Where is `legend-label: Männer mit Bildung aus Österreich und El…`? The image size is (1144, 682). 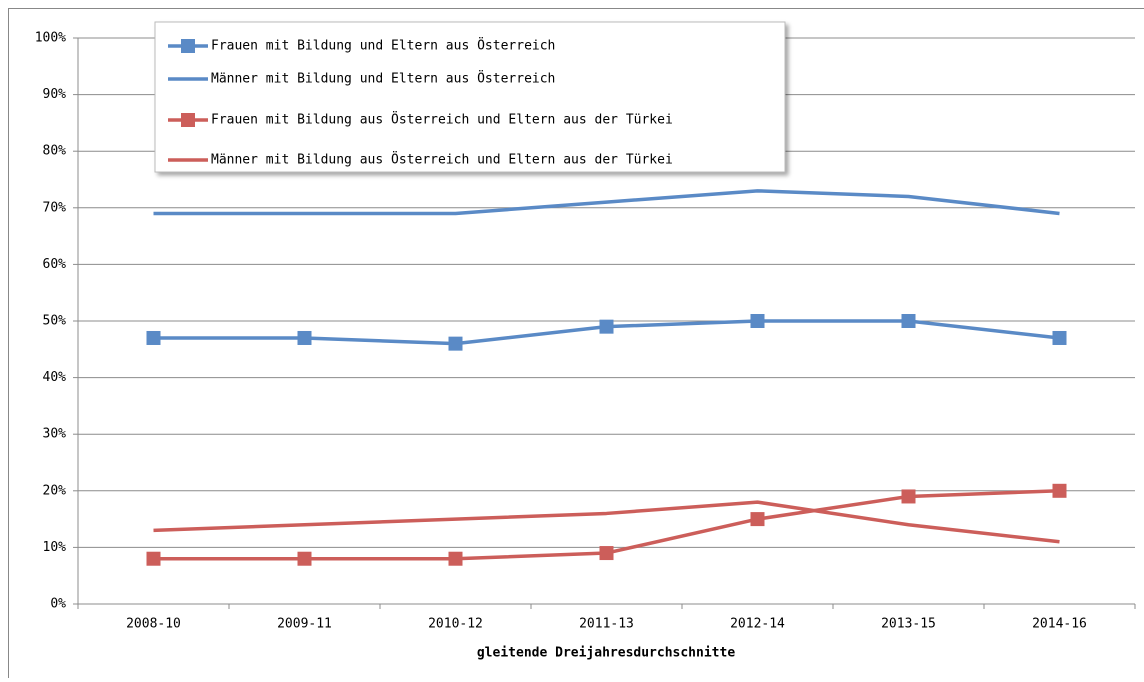
legend-label: Männer mit Bildung aus Österreich und El… is located at coordinates (442, 159).